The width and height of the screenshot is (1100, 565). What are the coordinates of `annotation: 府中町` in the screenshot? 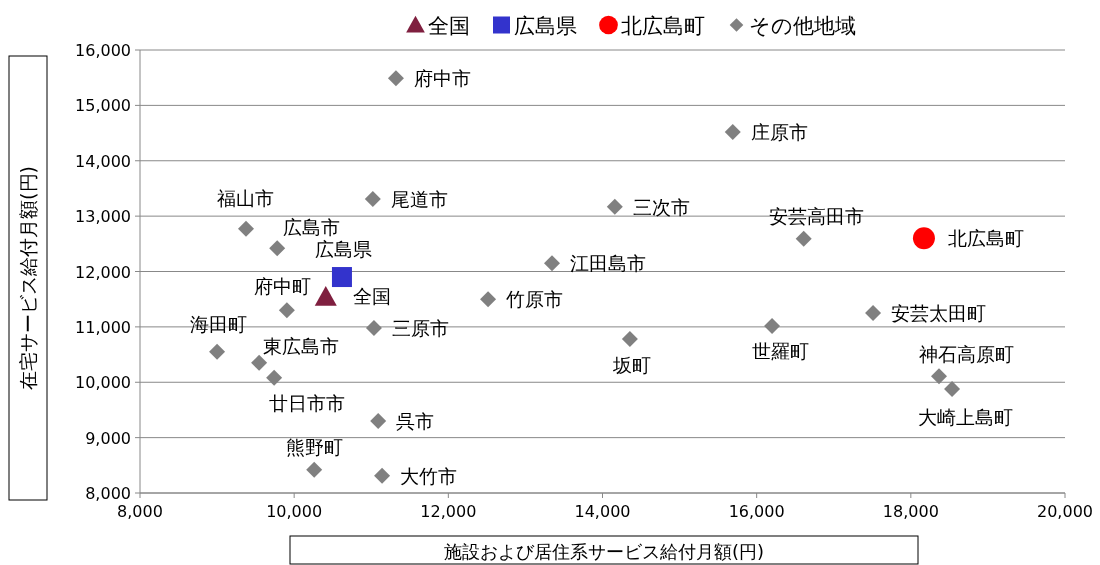 It's located at (283, 285).